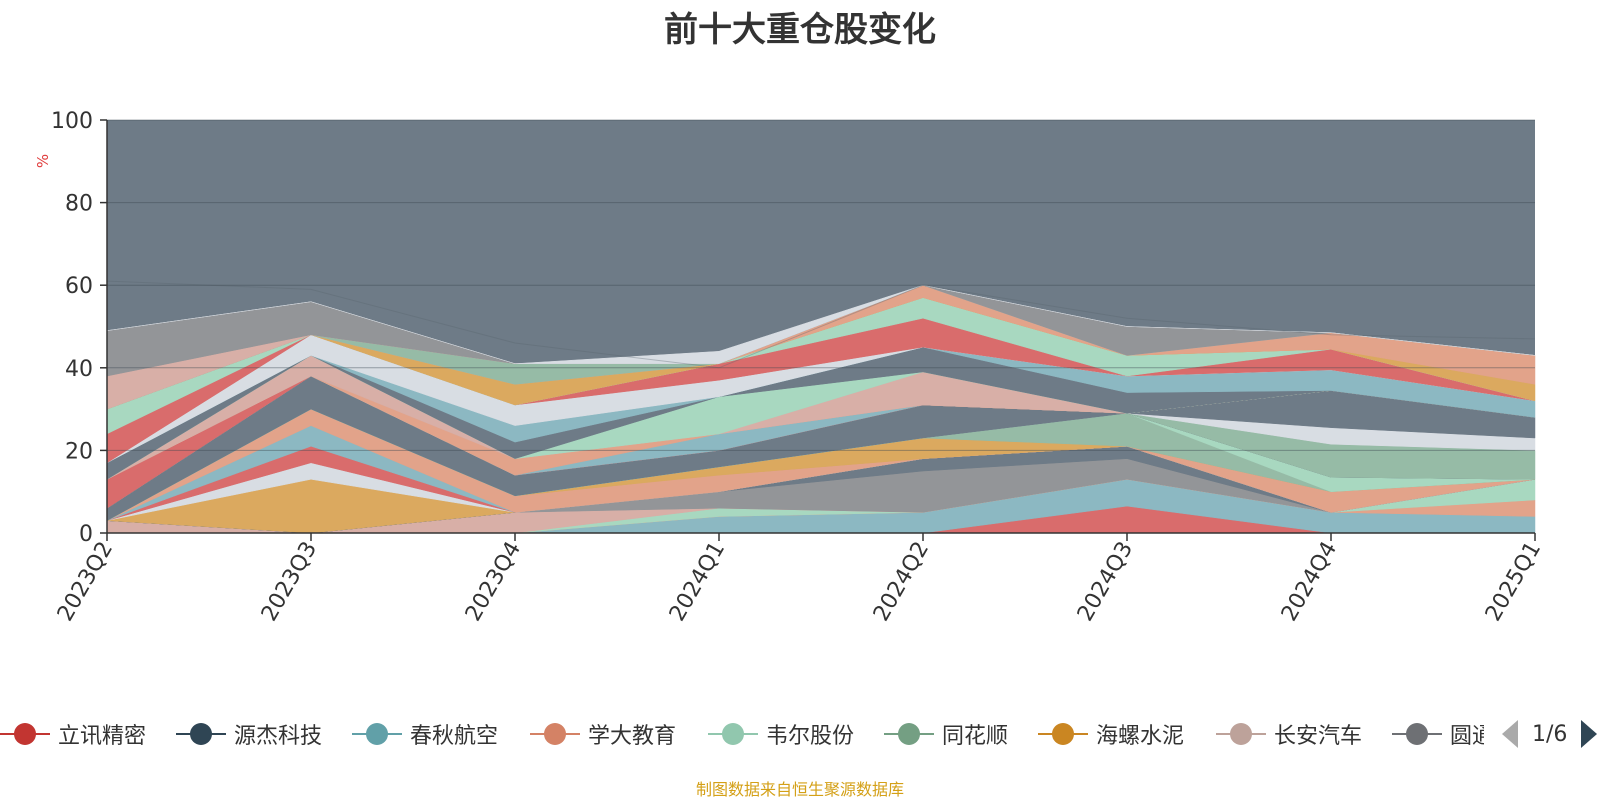 This screenshot has height=800, width=1600. I want to click on x-tick-label-4: 2024Q2, so click(901, 582).